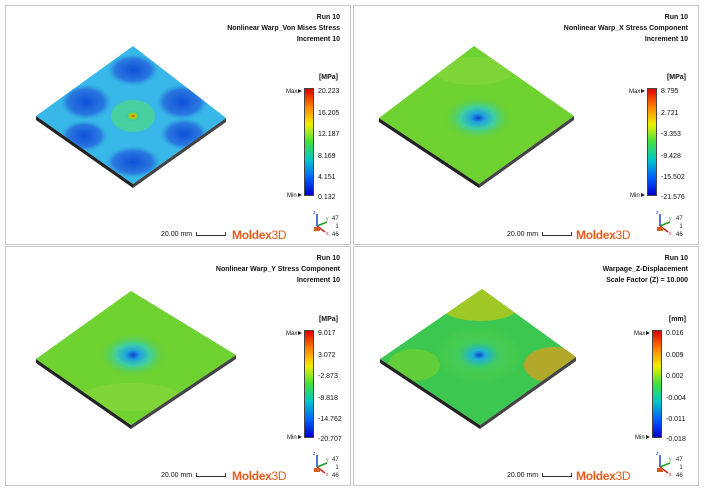 The image size is (704, 490). What do you see at coordinates (670, 91) in the screenshot?
I see `legend-tick: 8.795` at bounding box center [670, 91].